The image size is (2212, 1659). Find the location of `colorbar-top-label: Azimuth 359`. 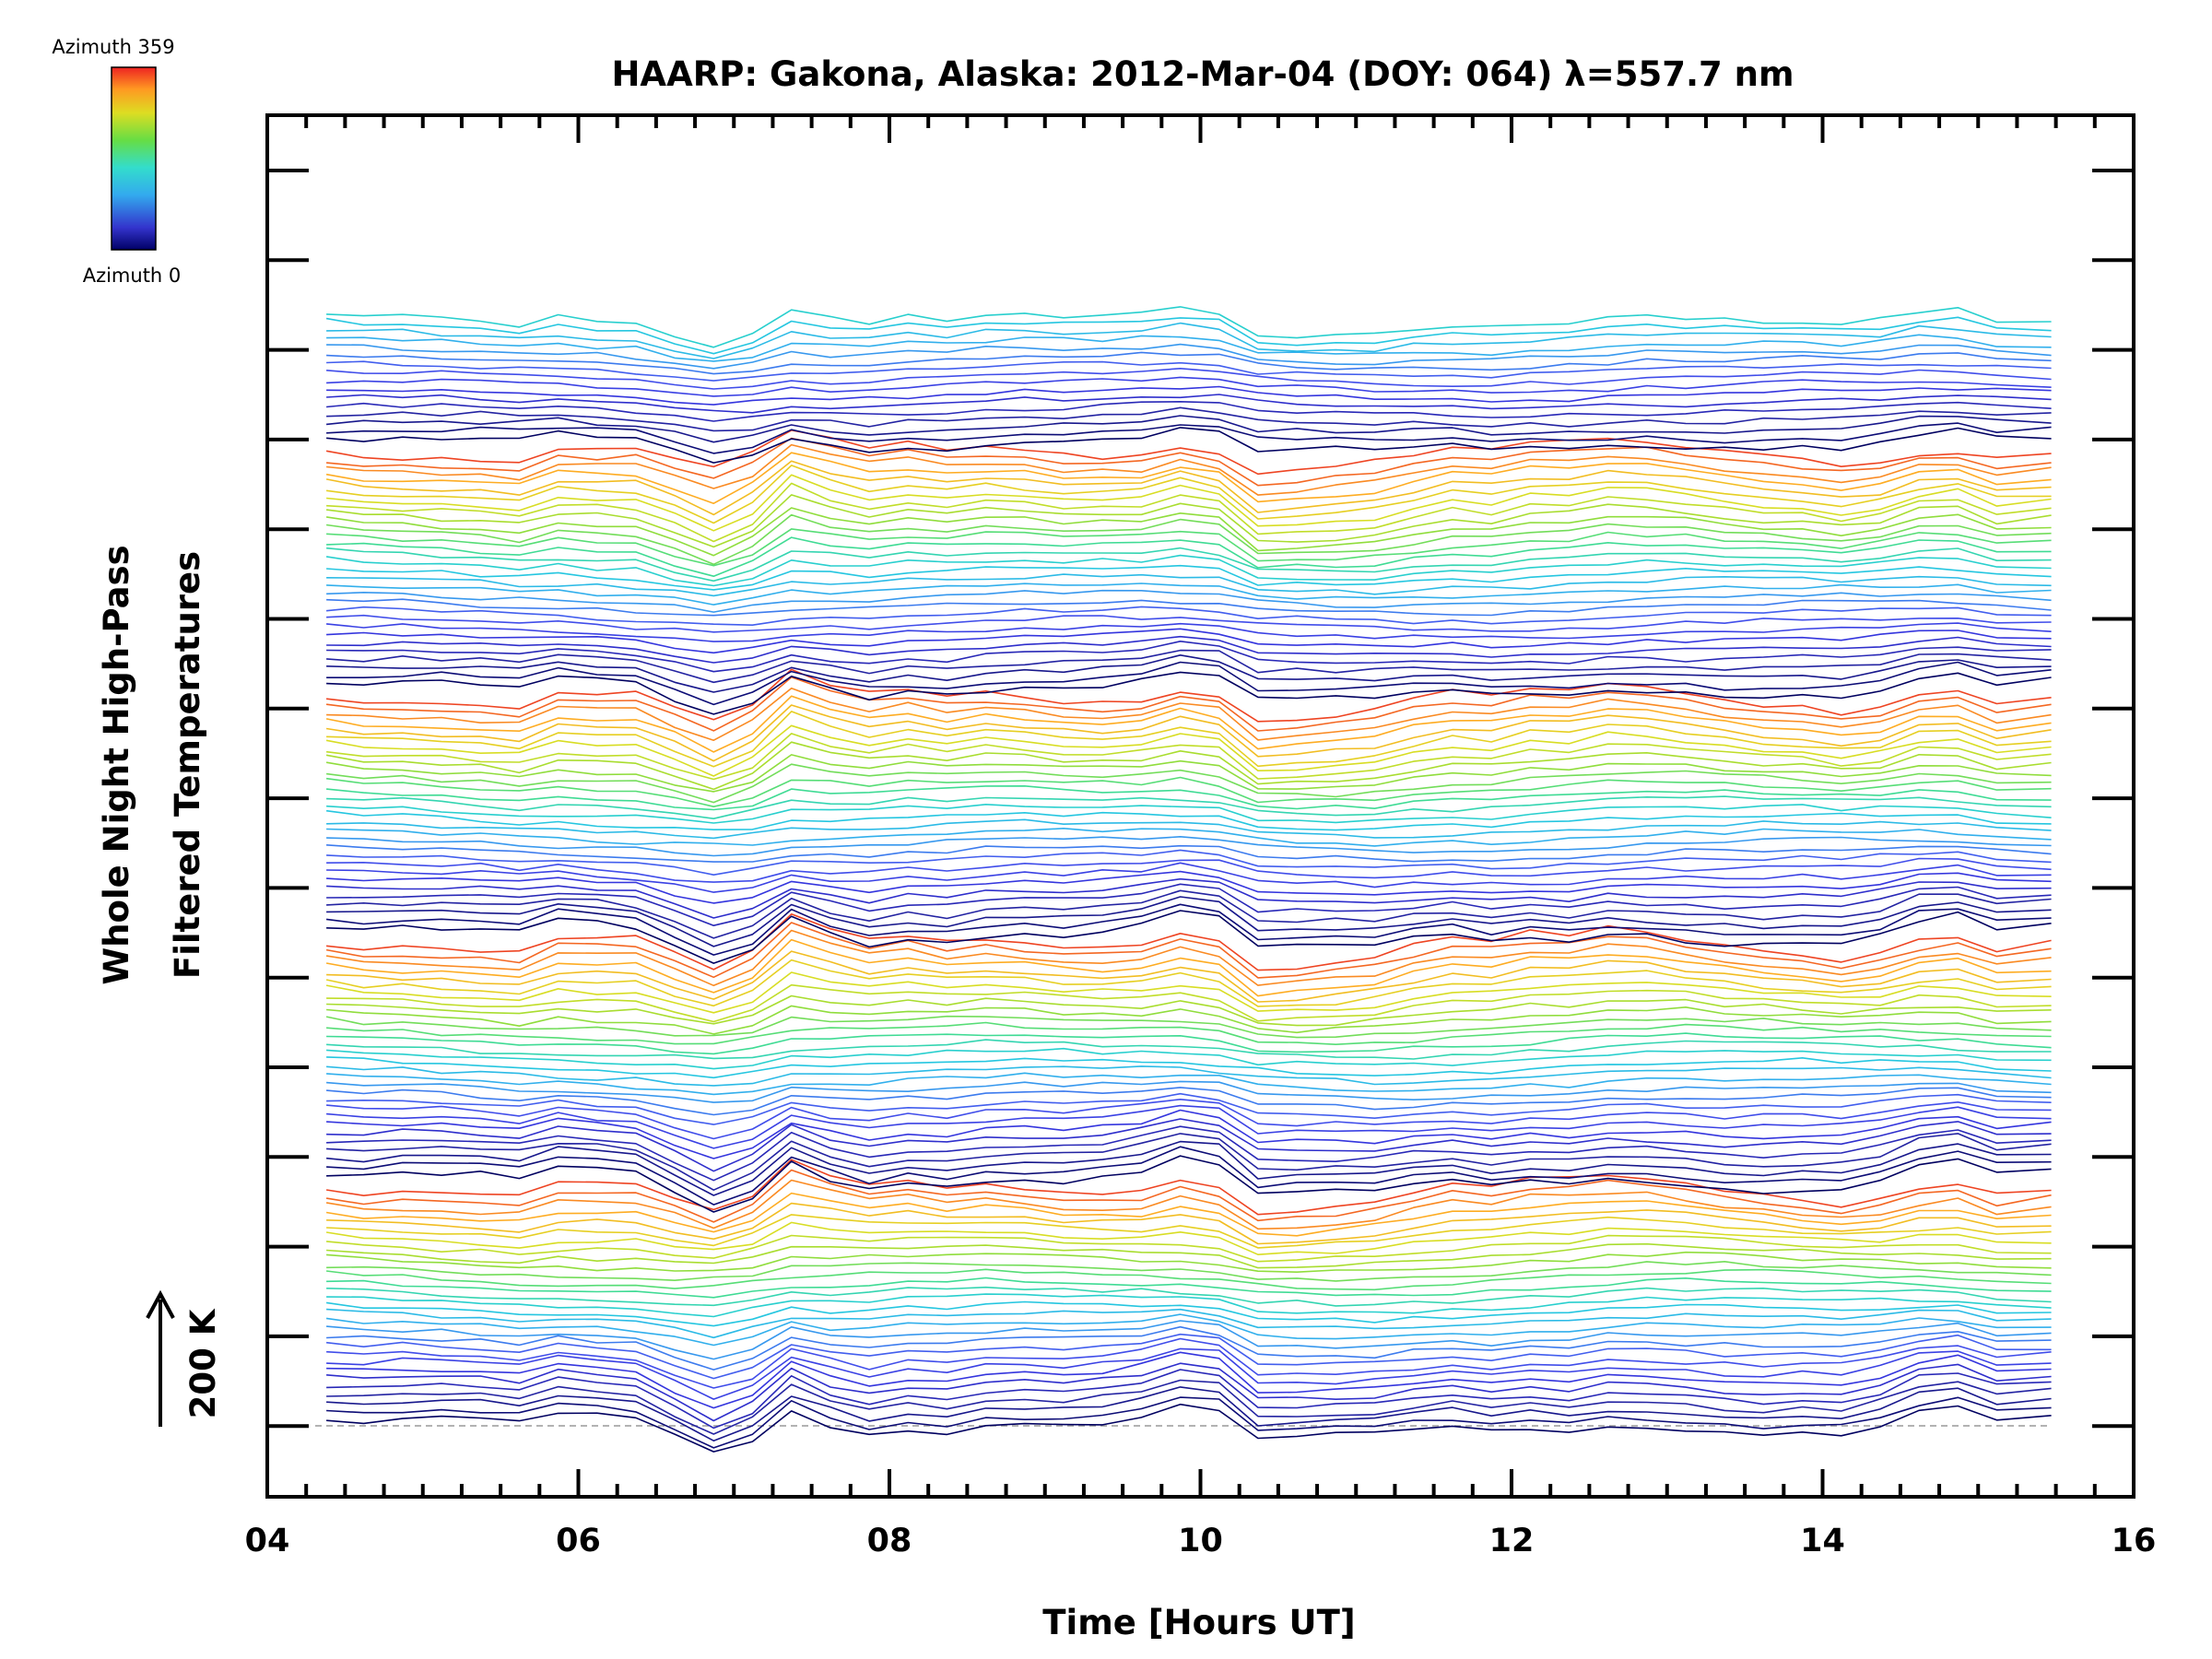

colorbar-top-label: Azimuth 359 is located at coordinates (113, 47).